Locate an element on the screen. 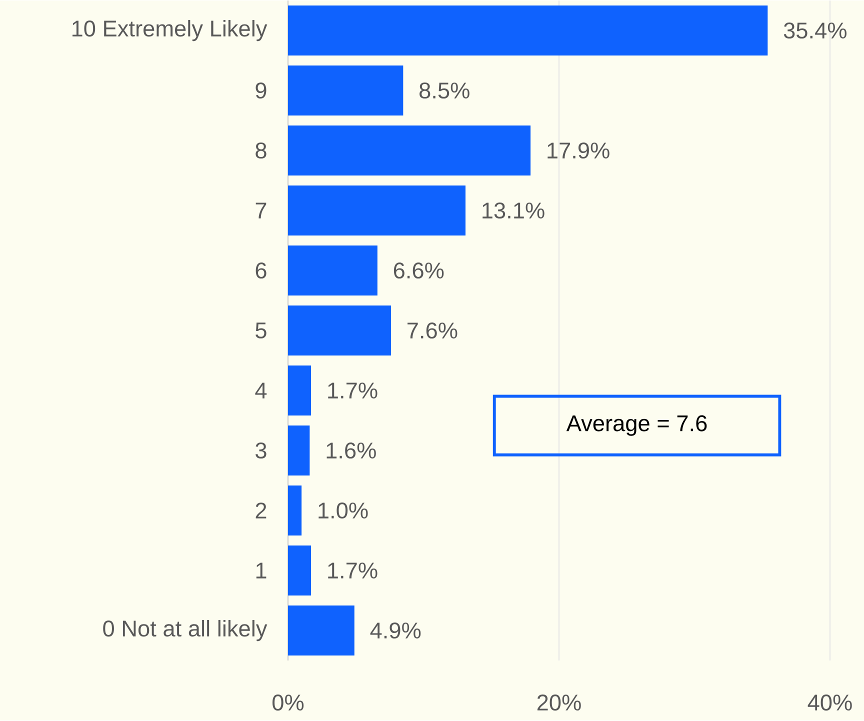 This screenshot has width=864, height=721. data-label: 6.6% is located at coordinates (419, 270).